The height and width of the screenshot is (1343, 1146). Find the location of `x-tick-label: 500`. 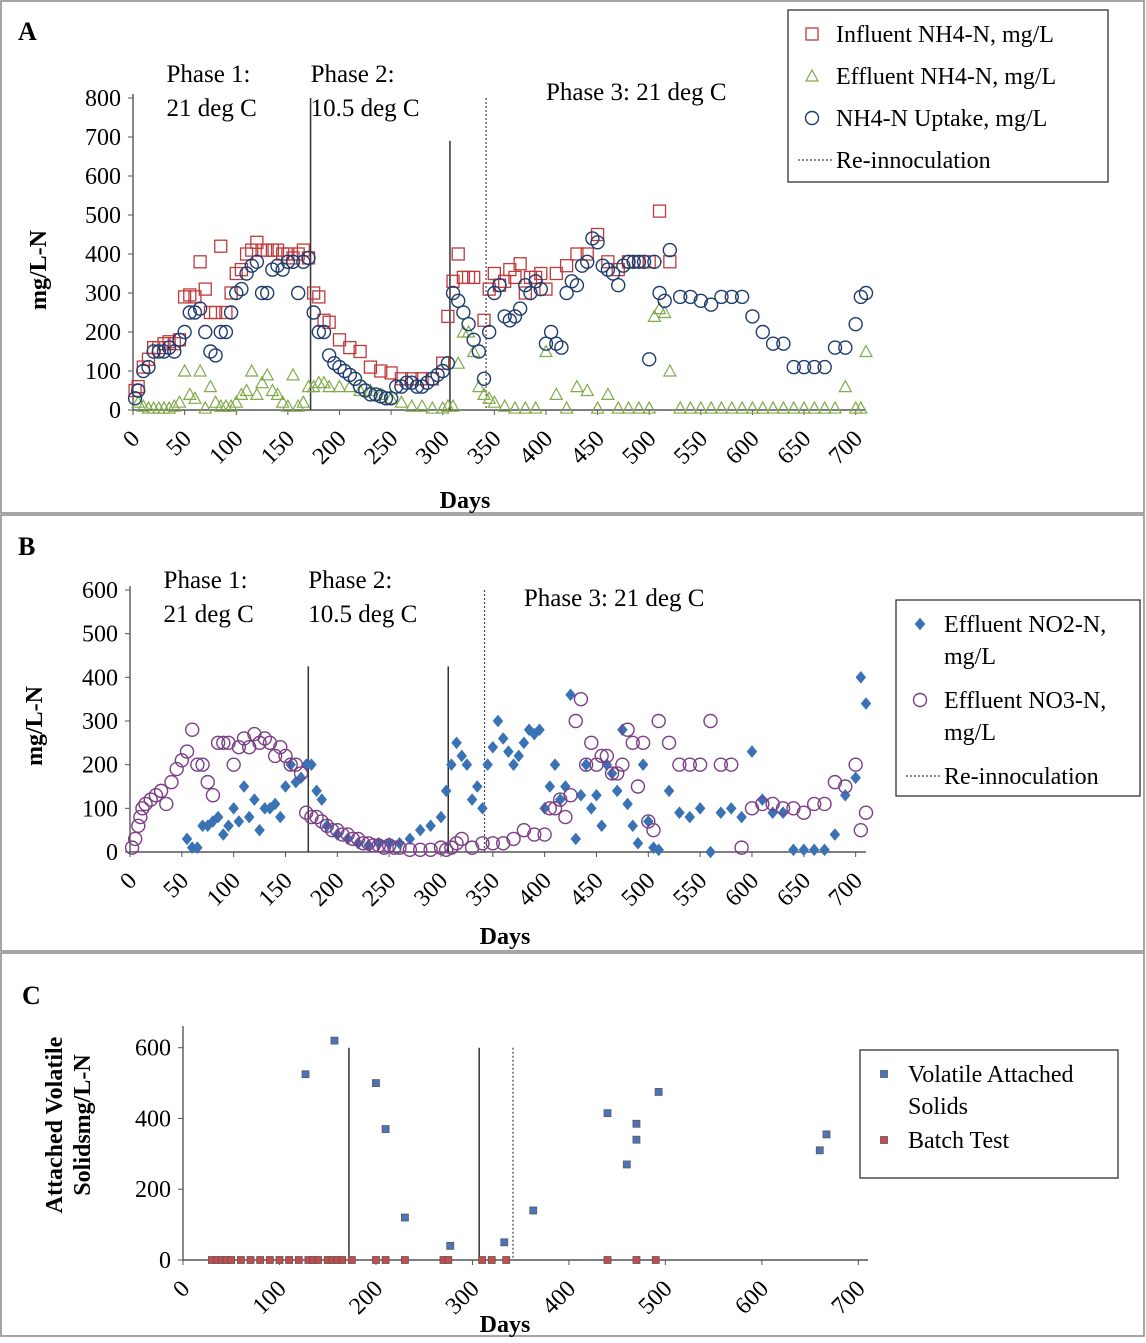

x-tick-label: 500 is located at coordinates (639, 890).